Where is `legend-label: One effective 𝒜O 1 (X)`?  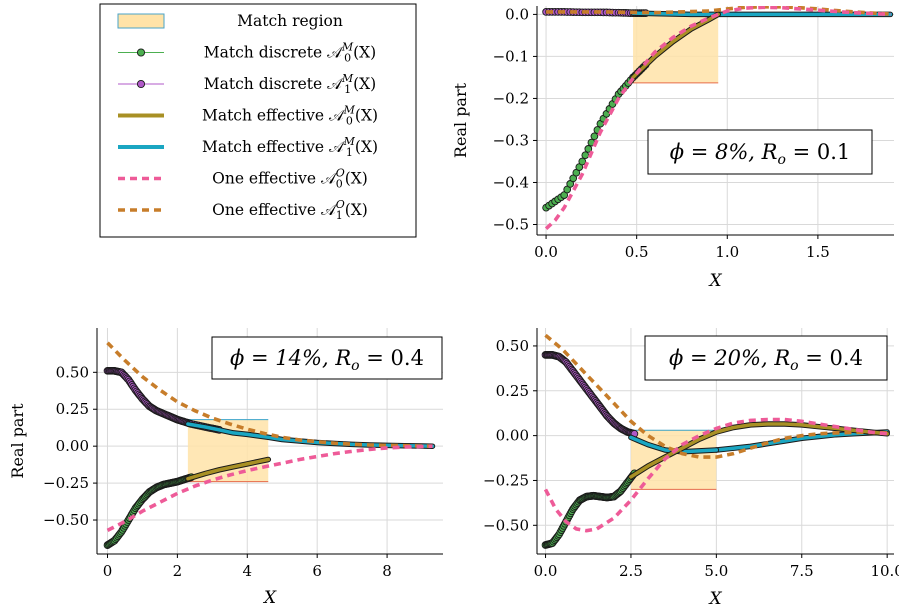
legend-label: One effective 𝒜O 1 (X) is located at coordinates (290, 210).